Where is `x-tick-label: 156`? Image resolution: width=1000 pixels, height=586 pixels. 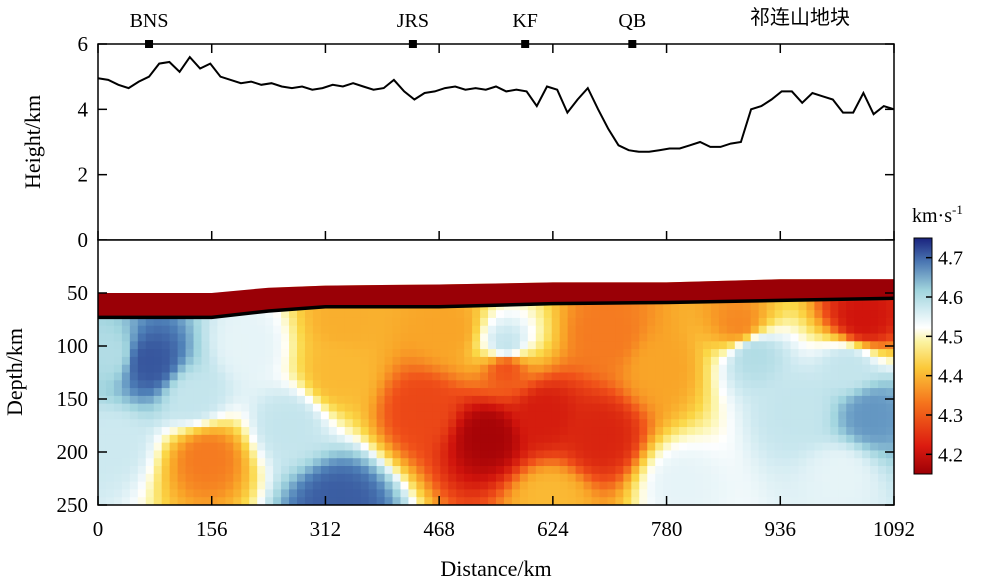
x-tick-label: 156 is located at coordinates (212, 529).